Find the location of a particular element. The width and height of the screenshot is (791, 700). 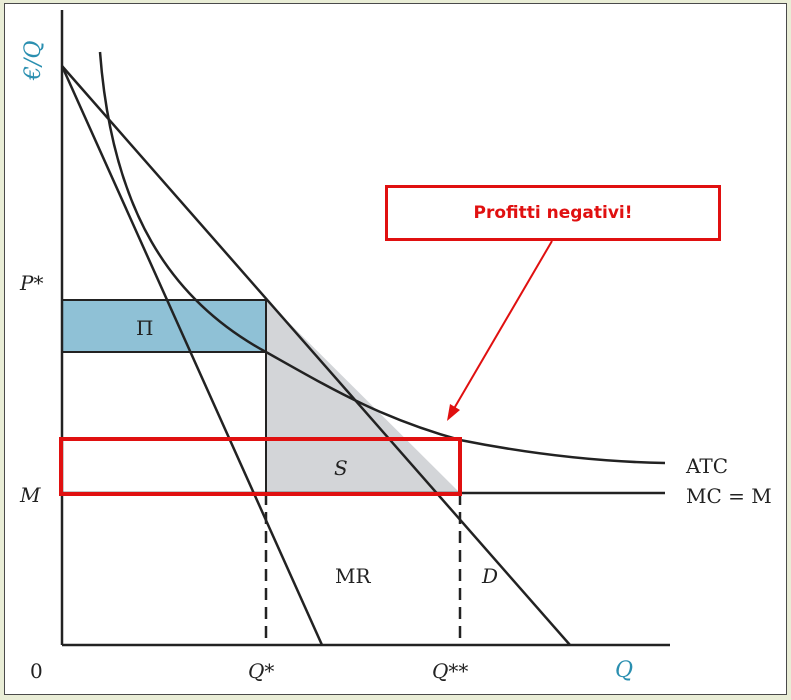

q-star-star-label: Q** is located at coordinates (450, 671).